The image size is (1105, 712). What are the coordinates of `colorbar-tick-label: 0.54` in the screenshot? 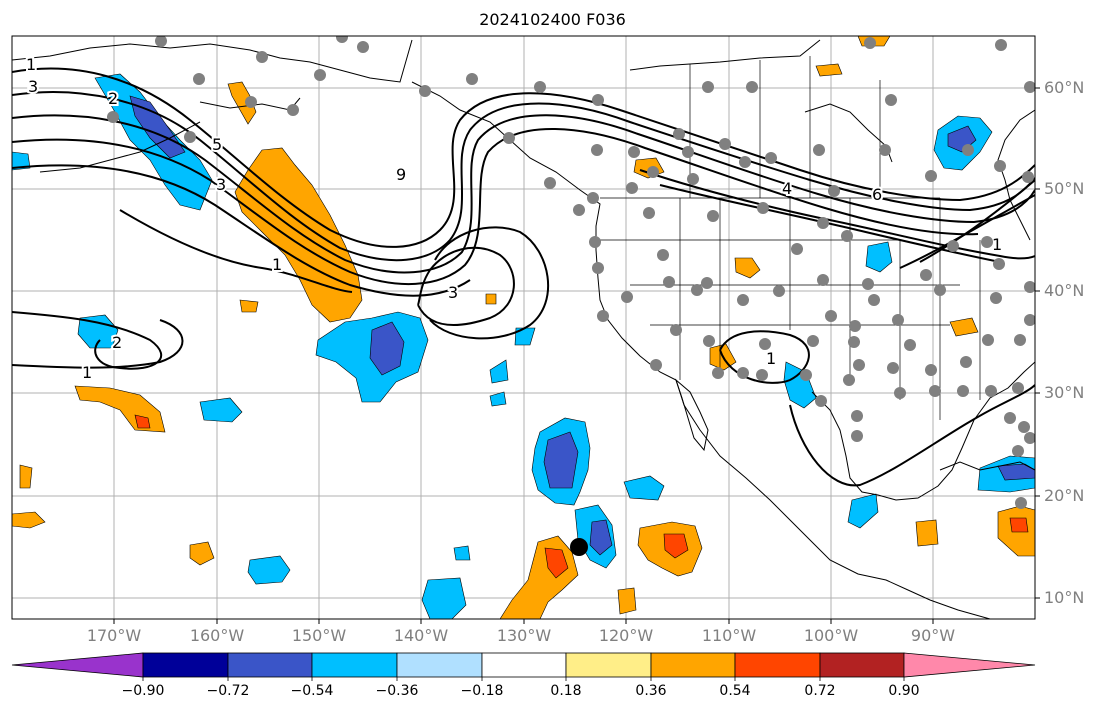 It's located at (735, 691).